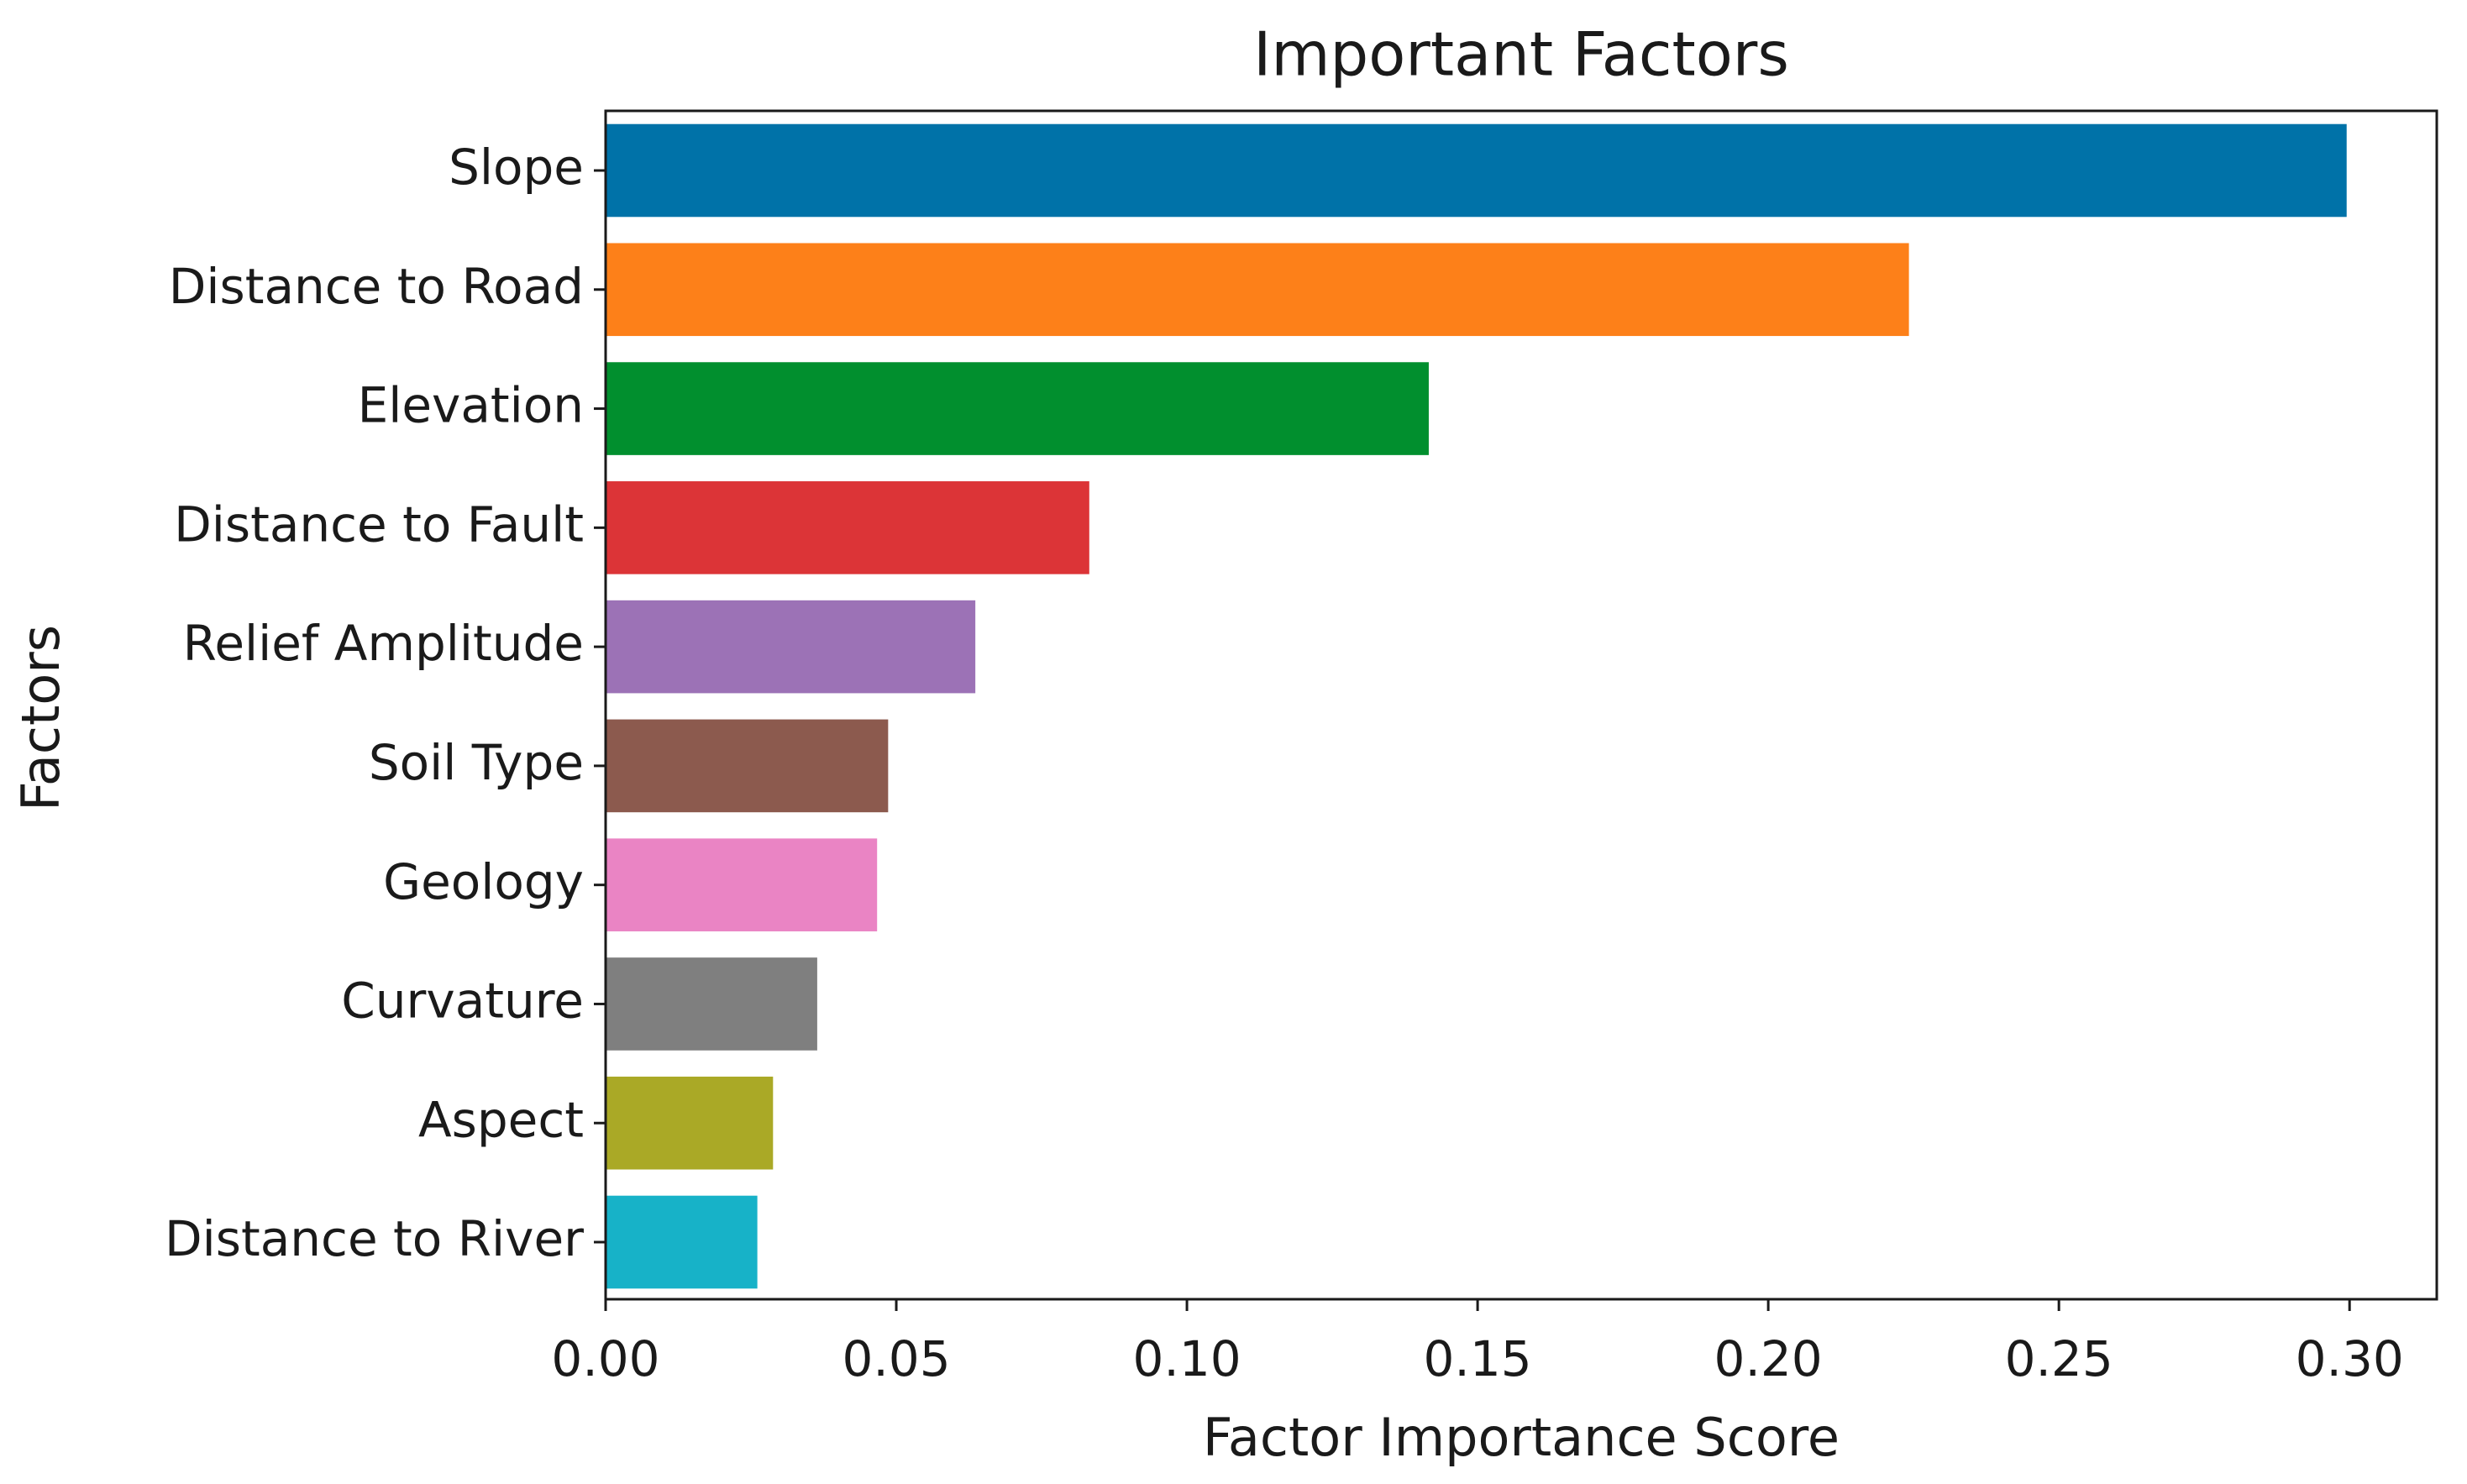 The height and width of the screenshot is (1484, 2467). I want to click on x-tick-label: 0.25, so click(2059, 1359).